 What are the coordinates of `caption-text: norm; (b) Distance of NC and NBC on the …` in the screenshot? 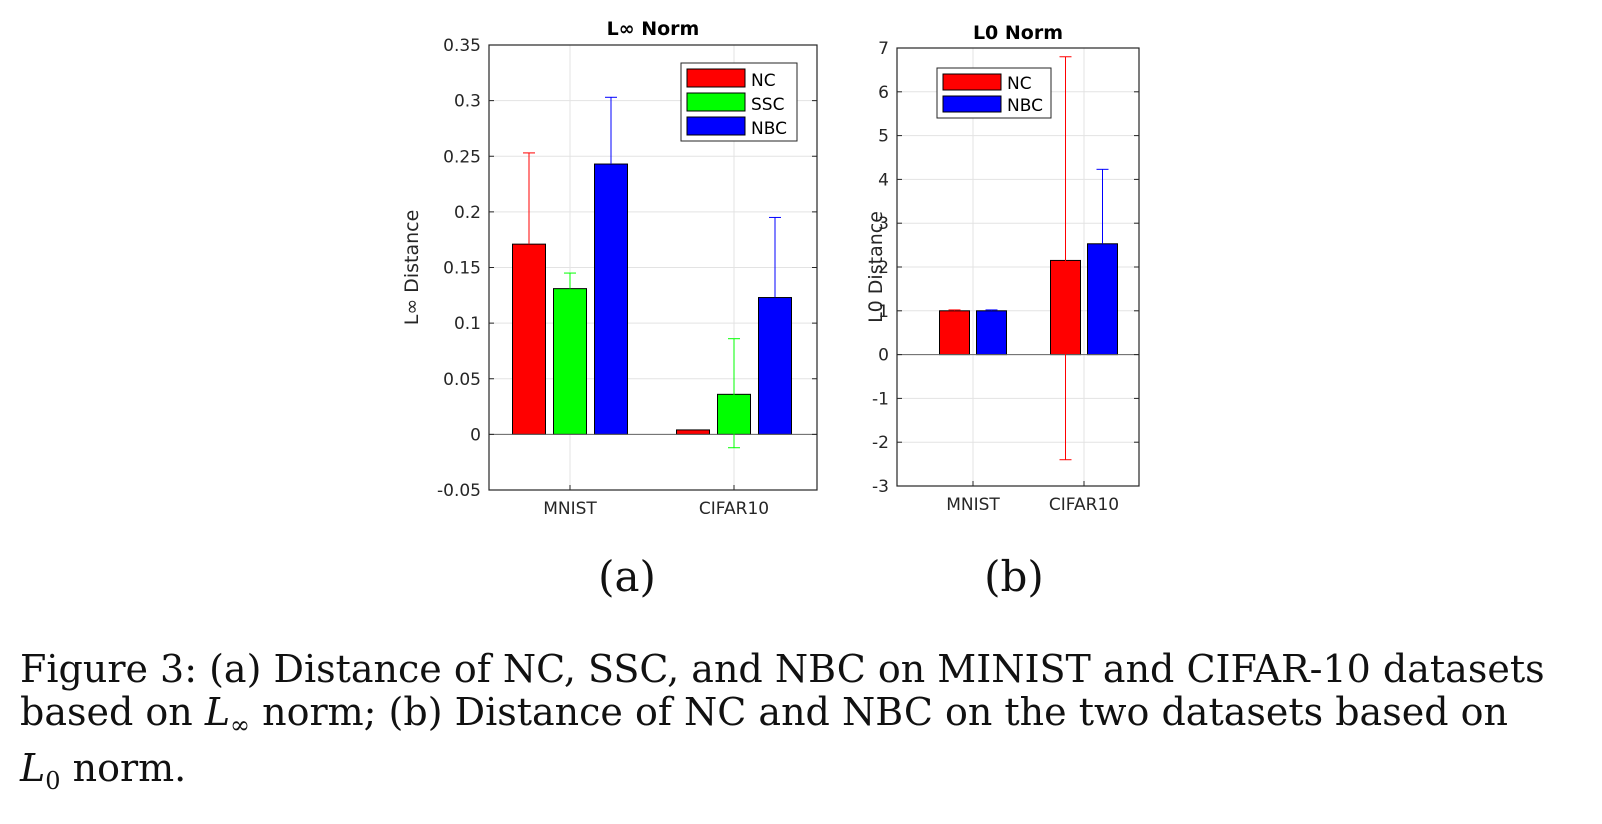 It's located at (879, 712).